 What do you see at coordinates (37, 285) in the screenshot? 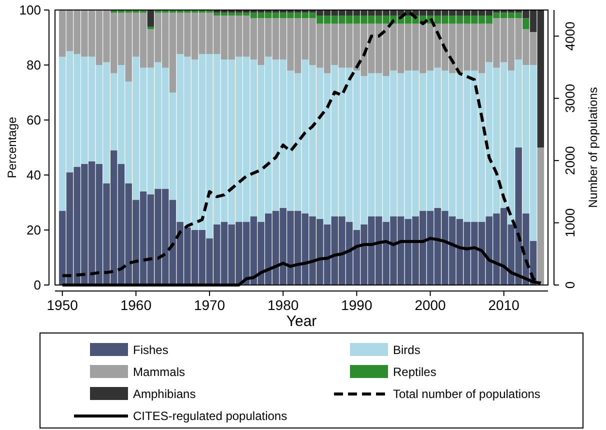
I see `y-tick-label: 0` at bounding box center [37, 285].